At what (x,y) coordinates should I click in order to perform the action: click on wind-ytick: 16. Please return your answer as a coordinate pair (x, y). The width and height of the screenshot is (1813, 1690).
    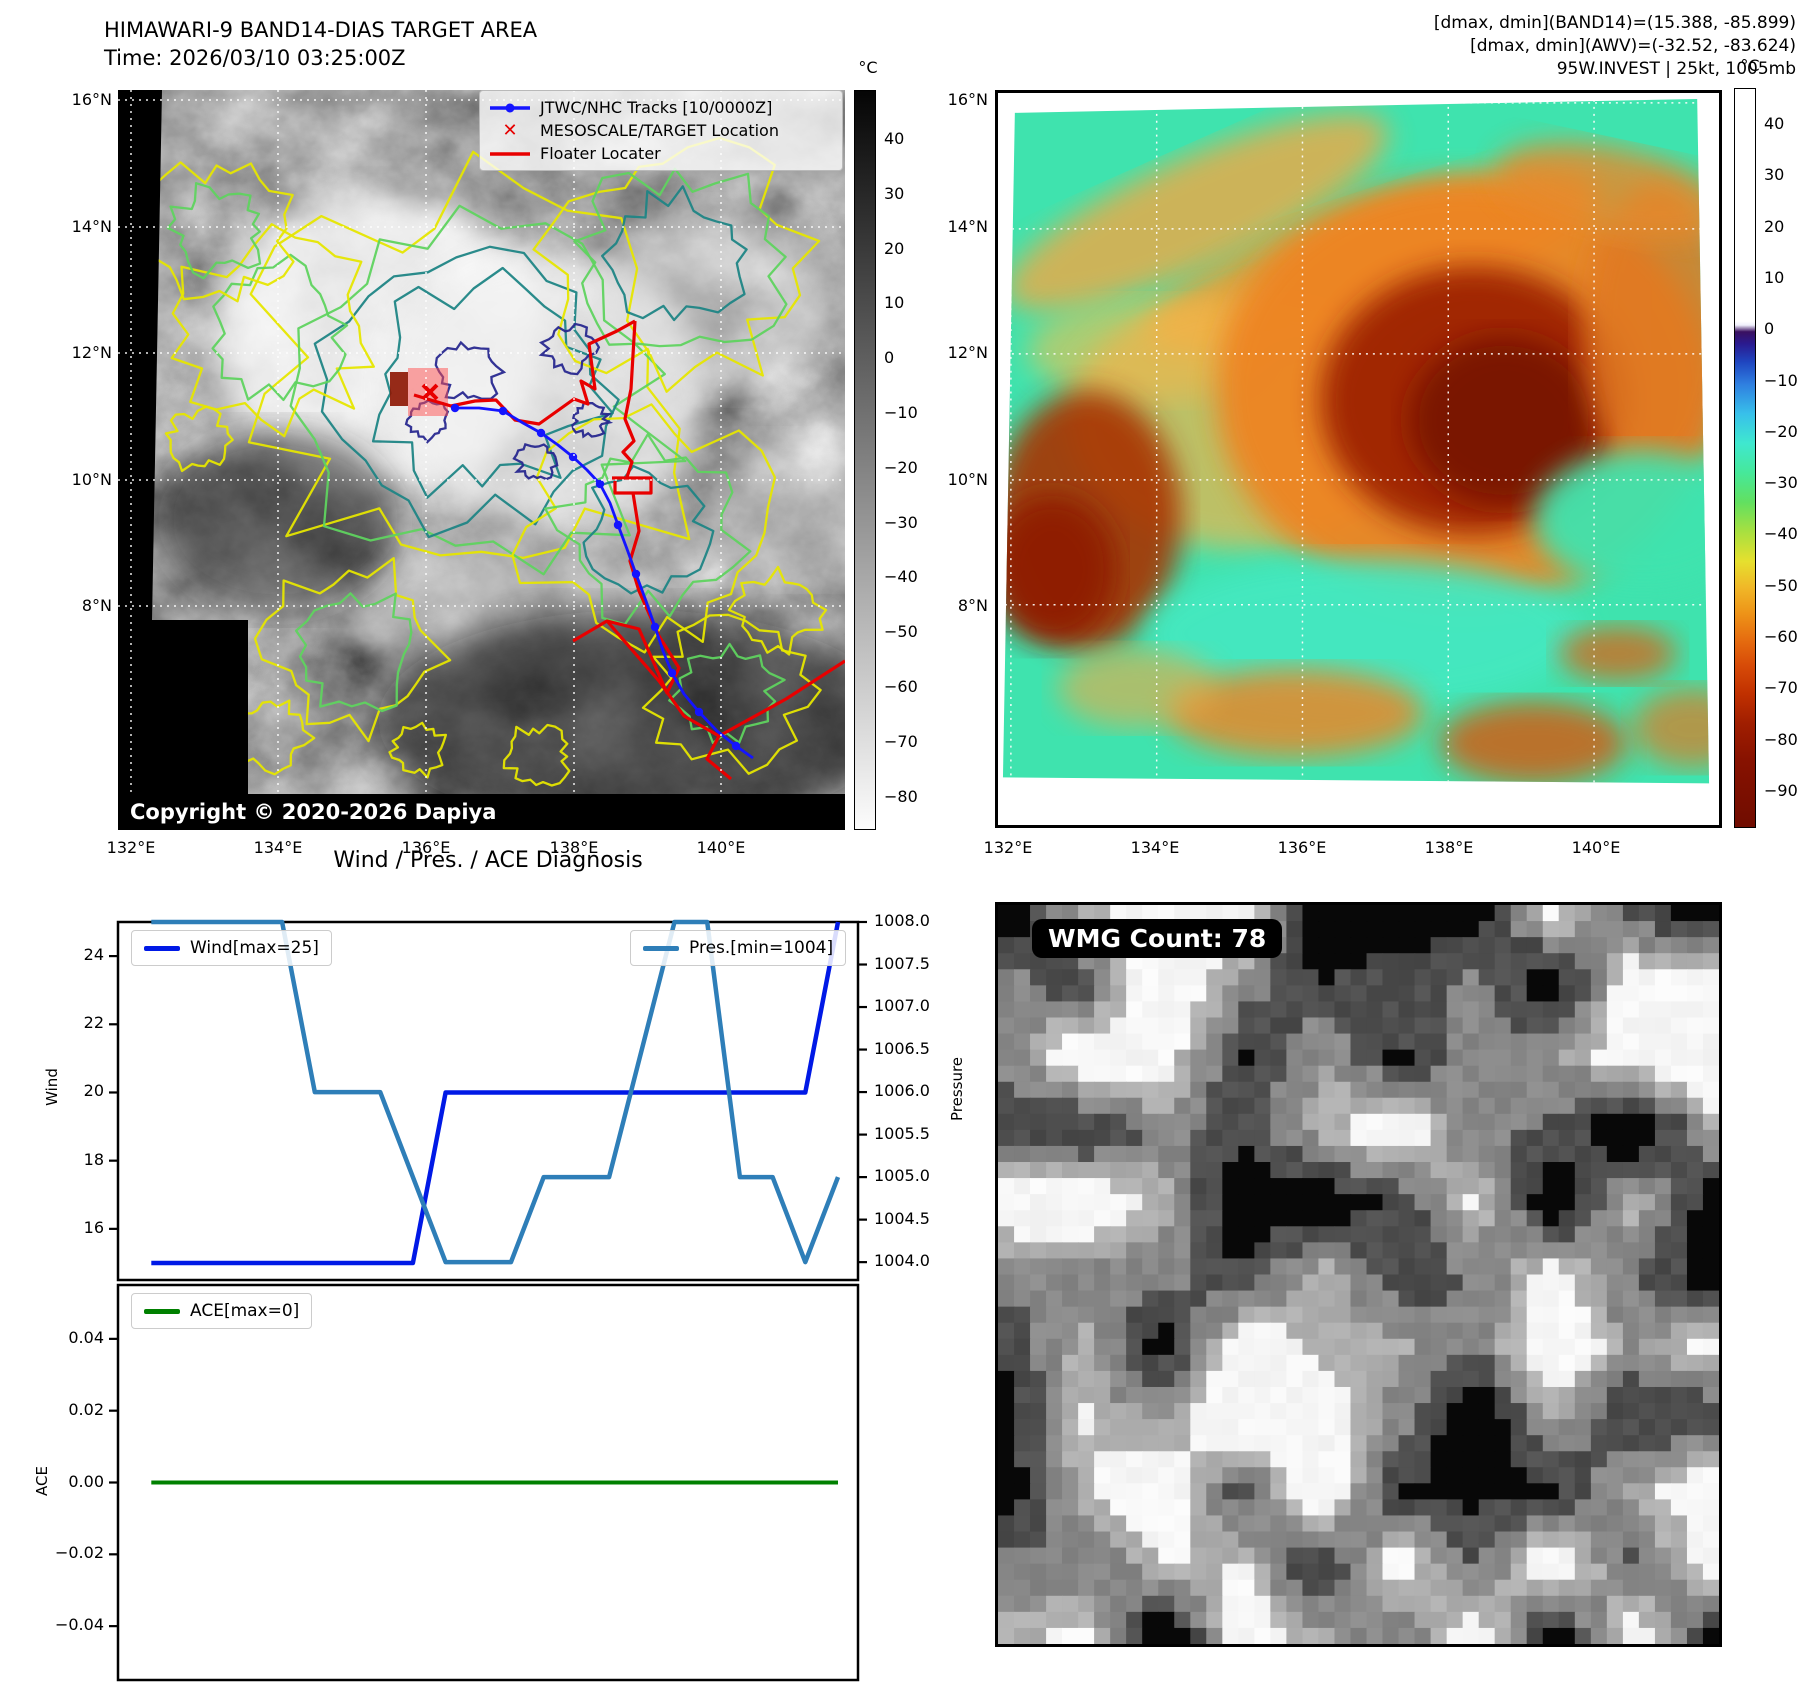
    Looking at the image, I should click on (93, 1227).